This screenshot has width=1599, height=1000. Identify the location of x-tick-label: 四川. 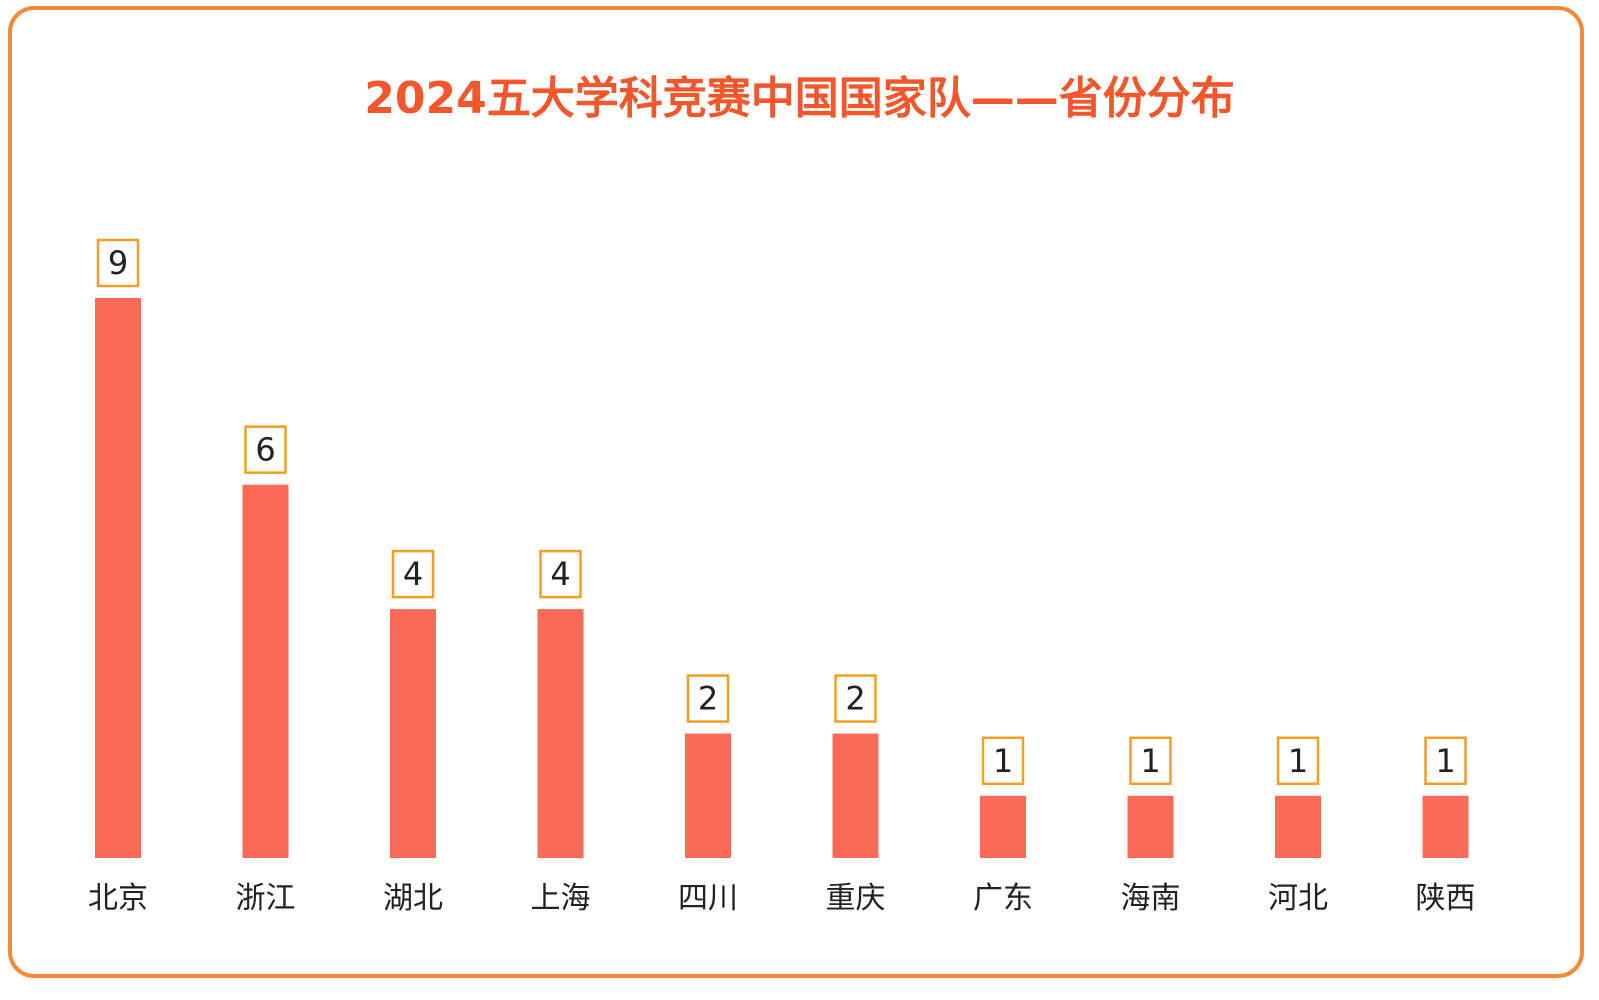
(708, 898).